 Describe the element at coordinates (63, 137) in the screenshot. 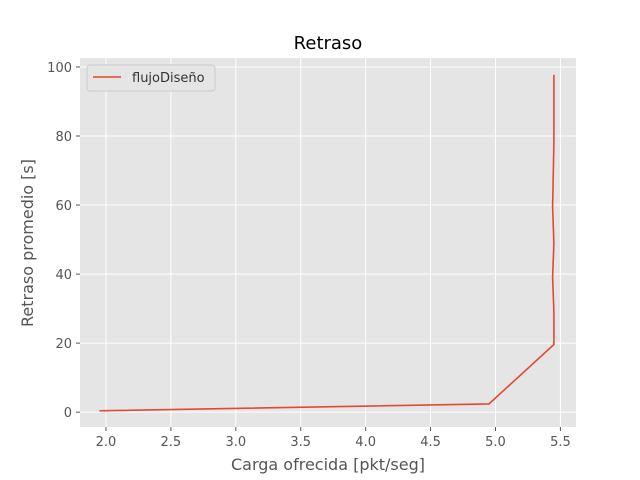

I see `y-tick-label: 80` at that location.